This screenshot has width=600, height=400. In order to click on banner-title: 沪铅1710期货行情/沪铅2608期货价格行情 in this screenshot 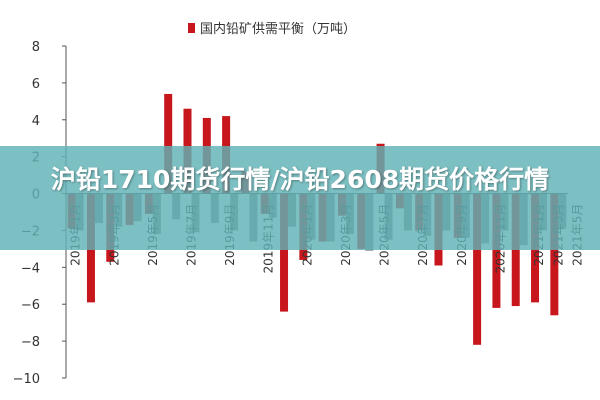, I will do `click(300, 179)`.